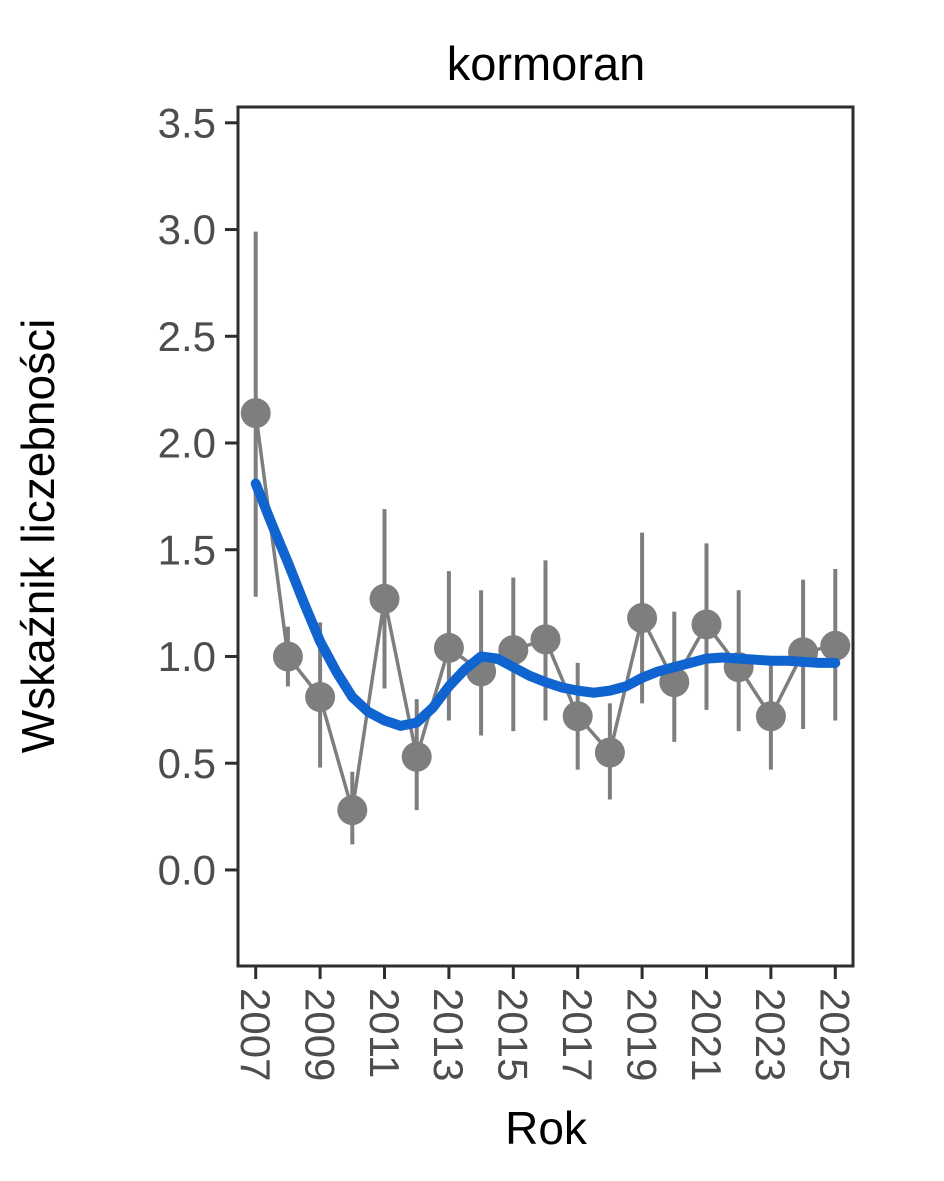  What do you see at coordinates (513, 1034) in the screenshot?
I see `x-tick-label: 2015` at bounding box center [513, 1034].